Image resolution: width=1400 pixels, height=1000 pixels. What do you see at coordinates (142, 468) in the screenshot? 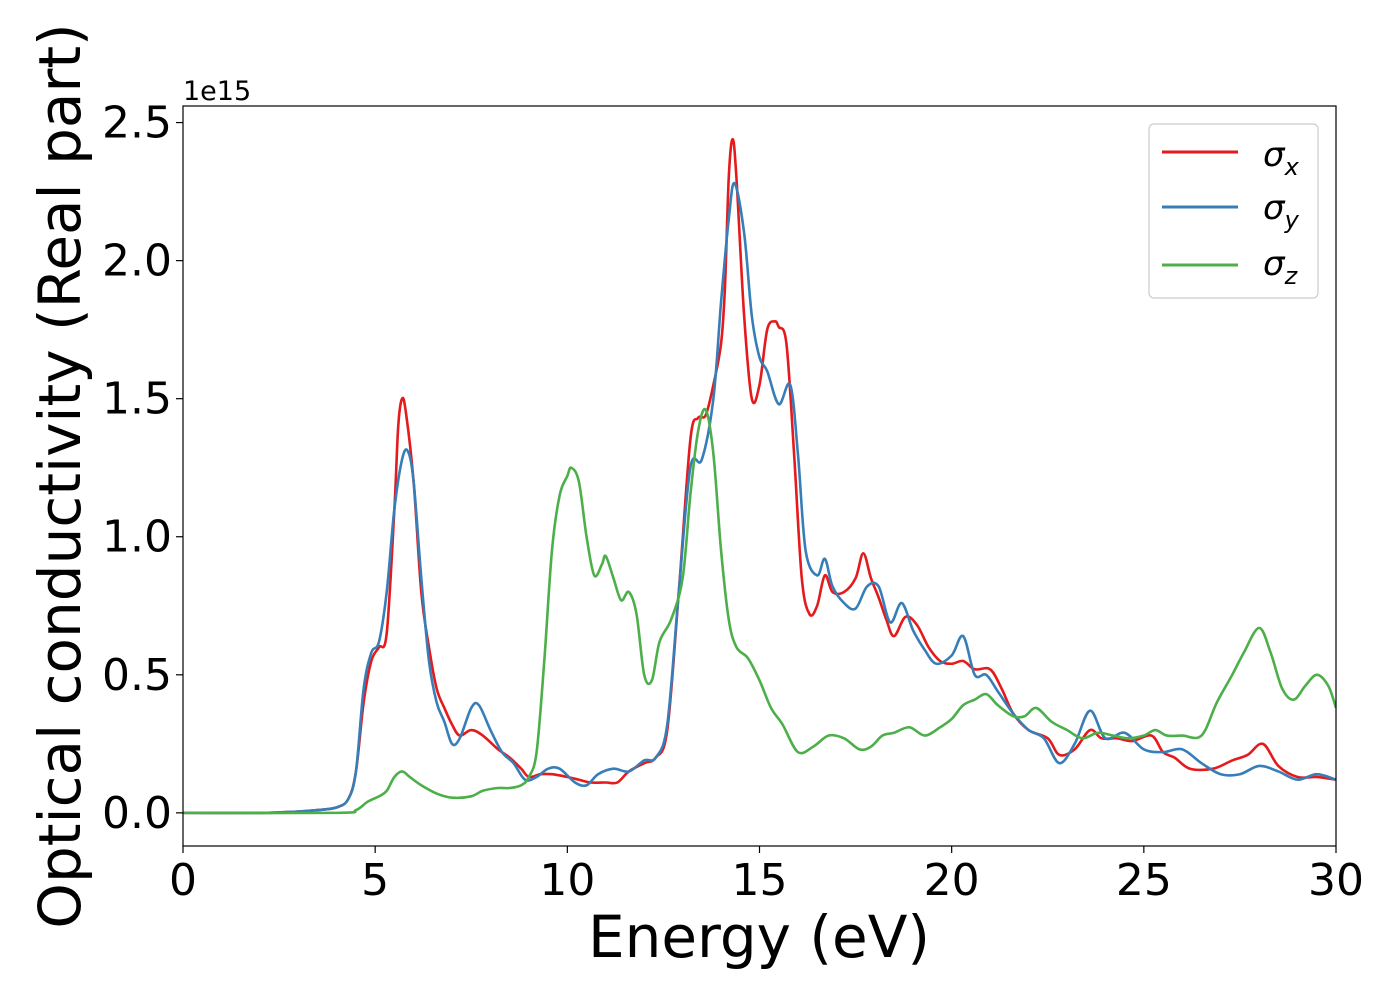
I see `y-axis-ticks: 0.0 0.5 1.0 1.5 2.0 2.5` at bounding box center [142, 468].